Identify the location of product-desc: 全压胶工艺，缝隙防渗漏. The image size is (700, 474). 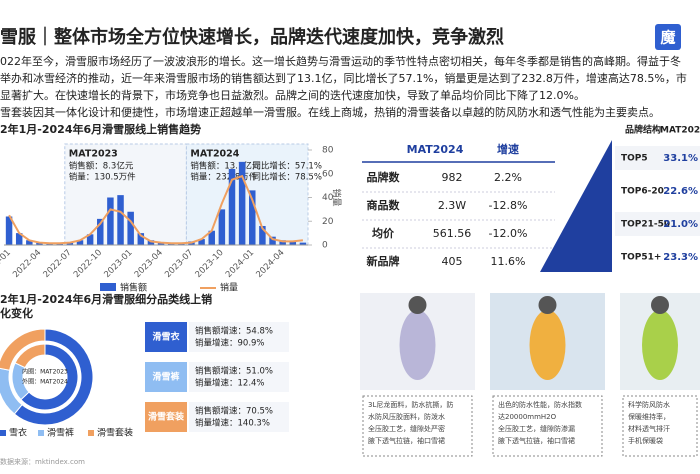
(536, 428).